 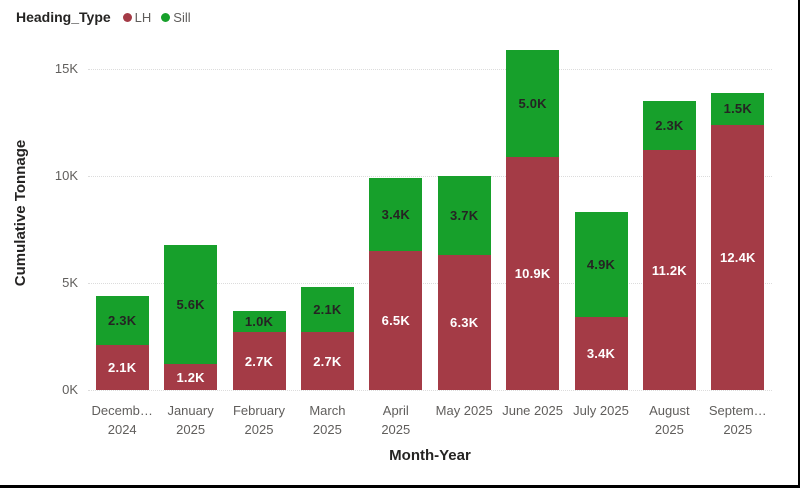 What do you see at coordinates (156, 17) in the screenshot?
I see `legend-items: LH Sill` at bounding box center [156, 17].